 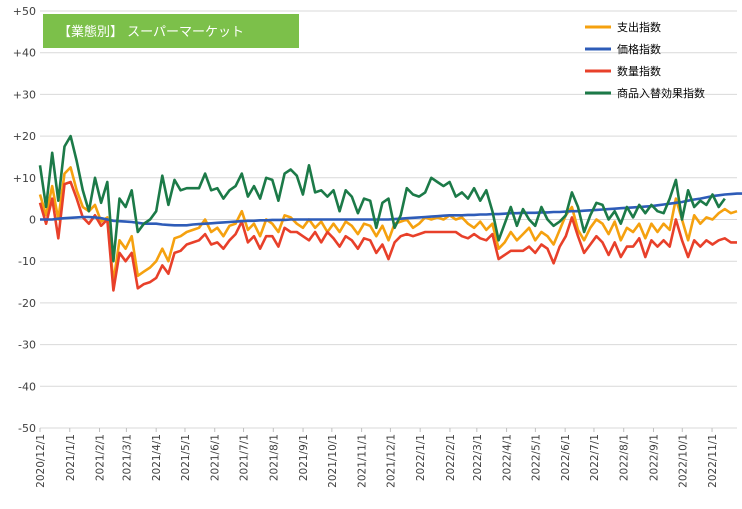 What do you see at coordinates (24, 220) in the screenshot?
I see `y-axis-tick-labels: +50 +40 +30 +20 +10 0 -10 -20 -30 -40 -50` at bounding box center [24, 220].